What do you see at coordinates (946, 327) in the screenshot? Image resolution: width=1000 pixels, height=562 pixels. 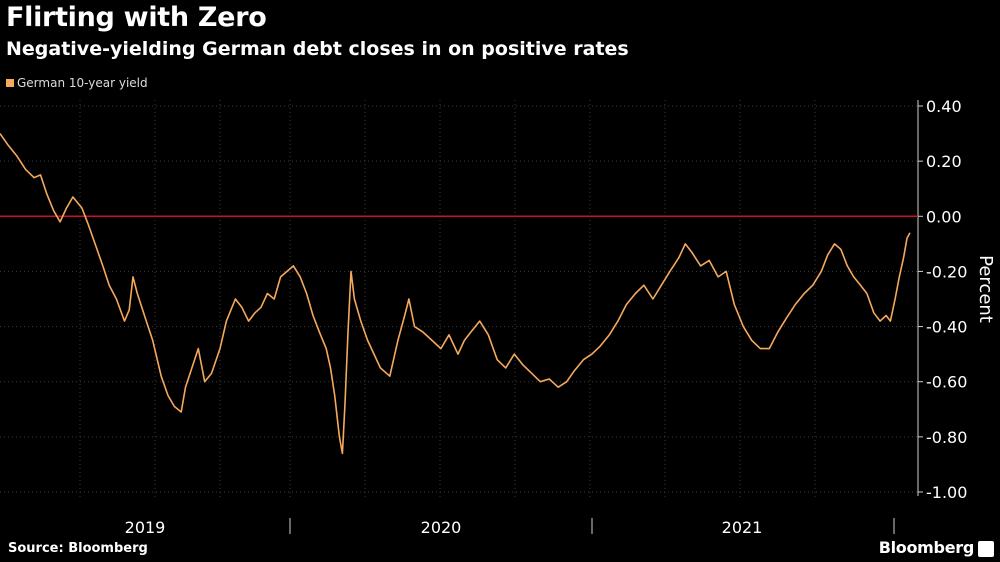 I see `y-tick-label: -0.40` at bounding box center [946, 327].